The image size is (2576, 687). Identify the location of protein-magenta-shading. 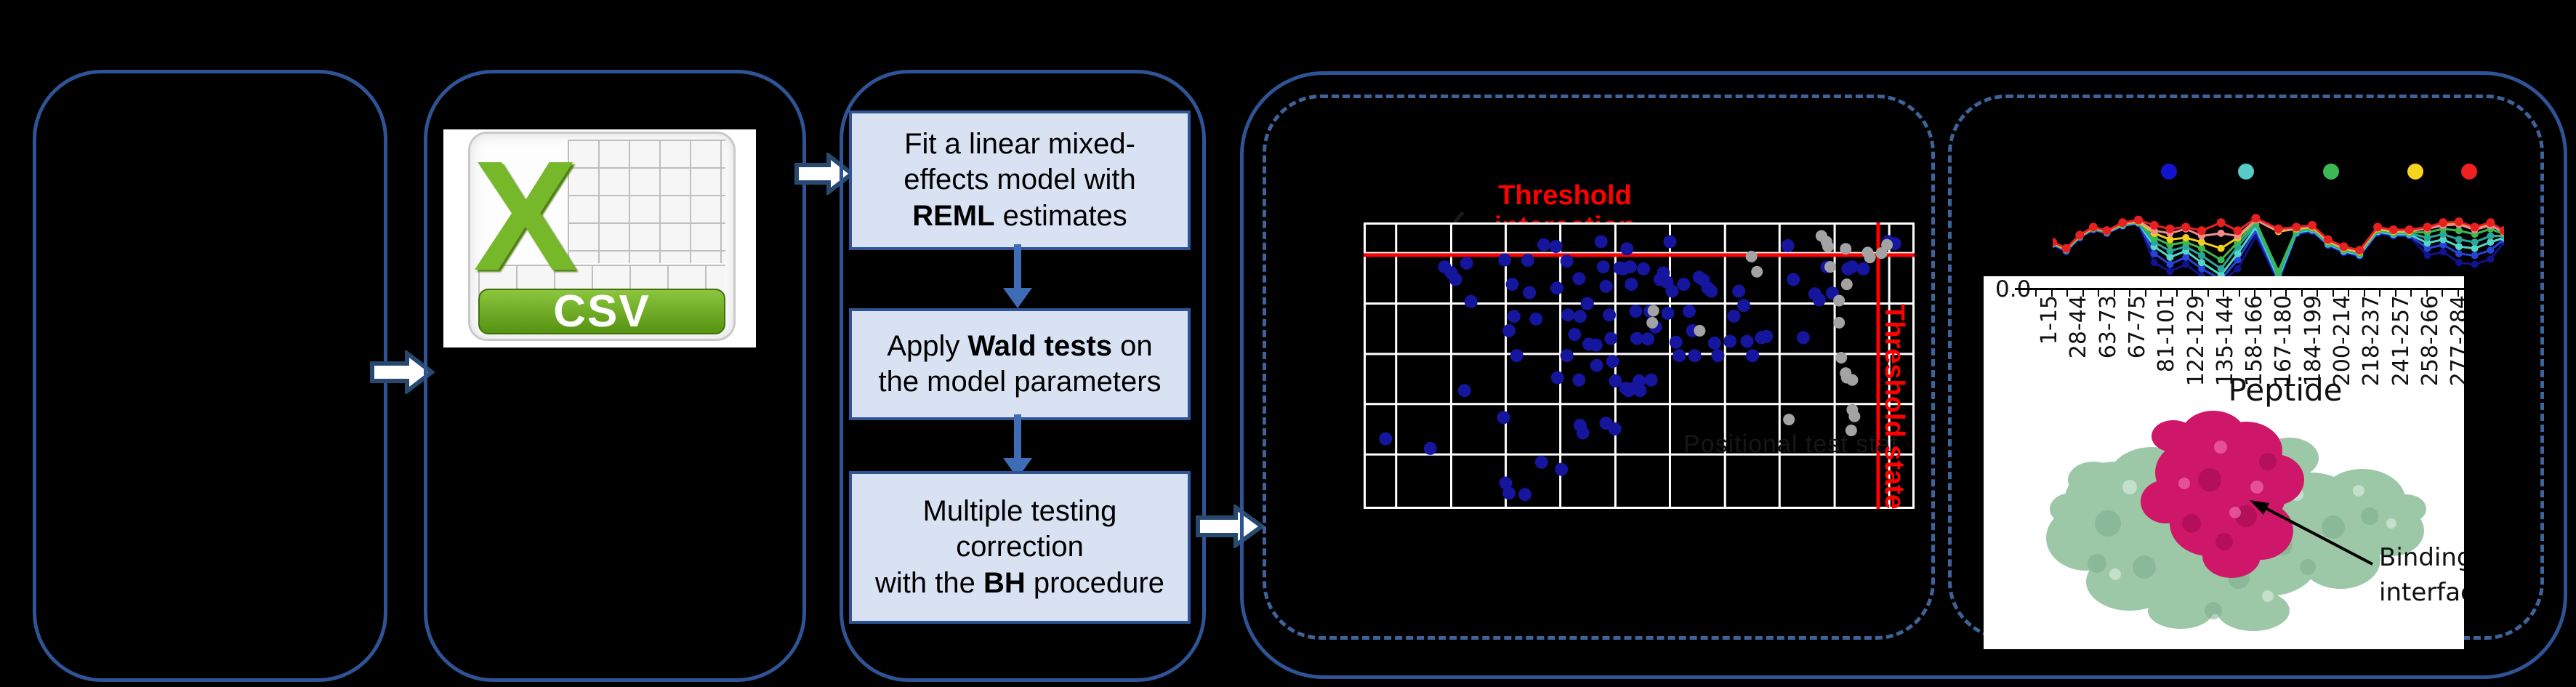
(2229, 501).